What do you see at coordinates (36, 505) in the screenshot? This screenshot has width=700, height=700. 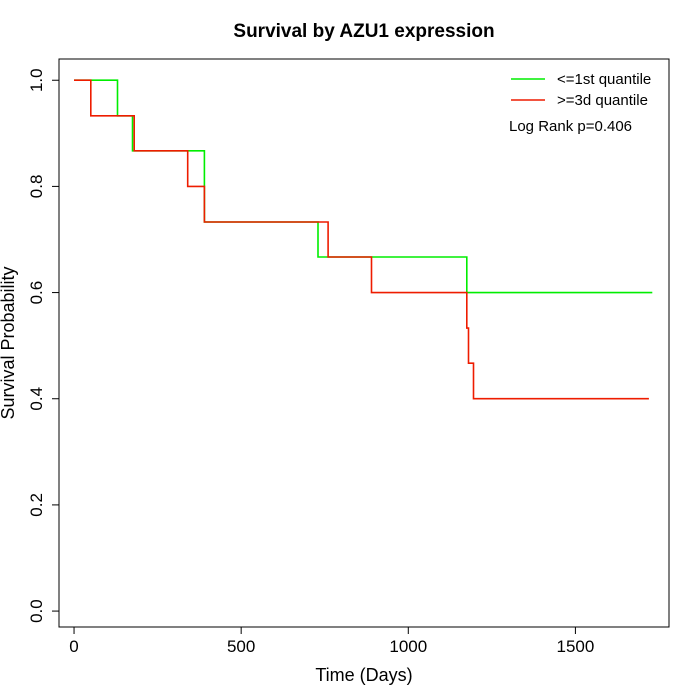 I see `y-tick-label: 0.2` at bounding box center [36, 505].